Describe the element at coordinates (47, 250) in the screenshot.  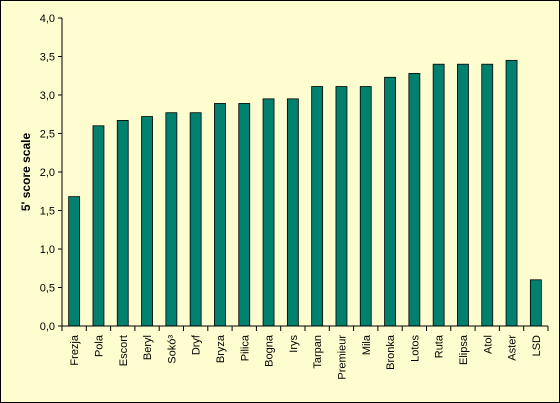
I see `y-tick-label: 1,0` at that location.